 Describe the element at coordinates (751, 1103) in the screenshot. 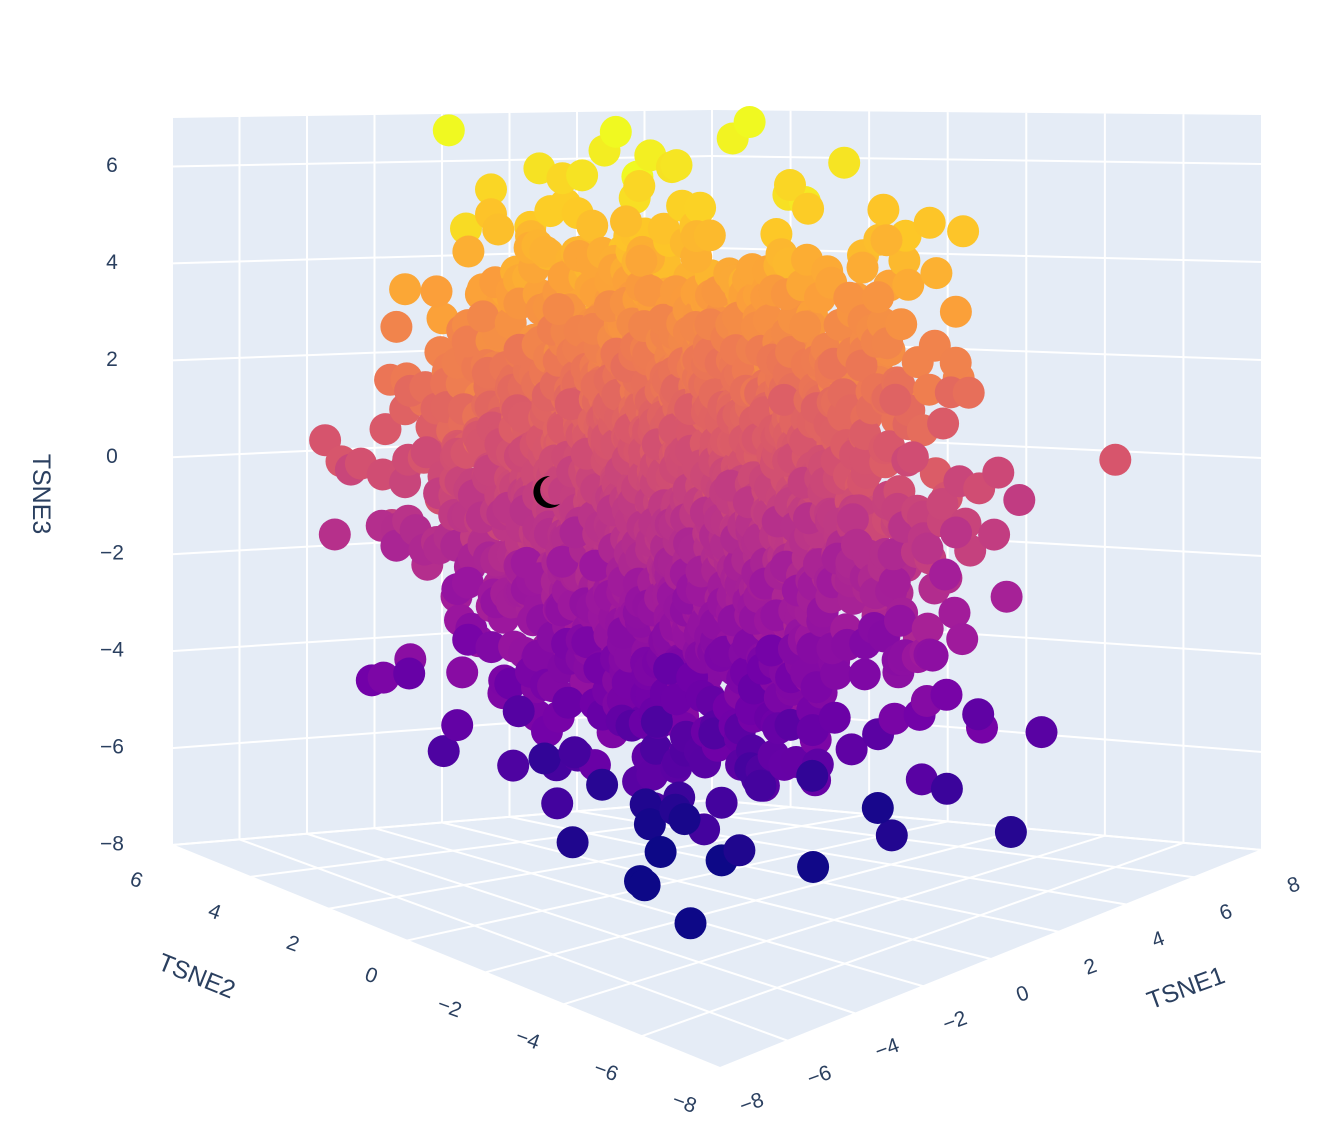

I see `x-tick-label: −8` at that location.